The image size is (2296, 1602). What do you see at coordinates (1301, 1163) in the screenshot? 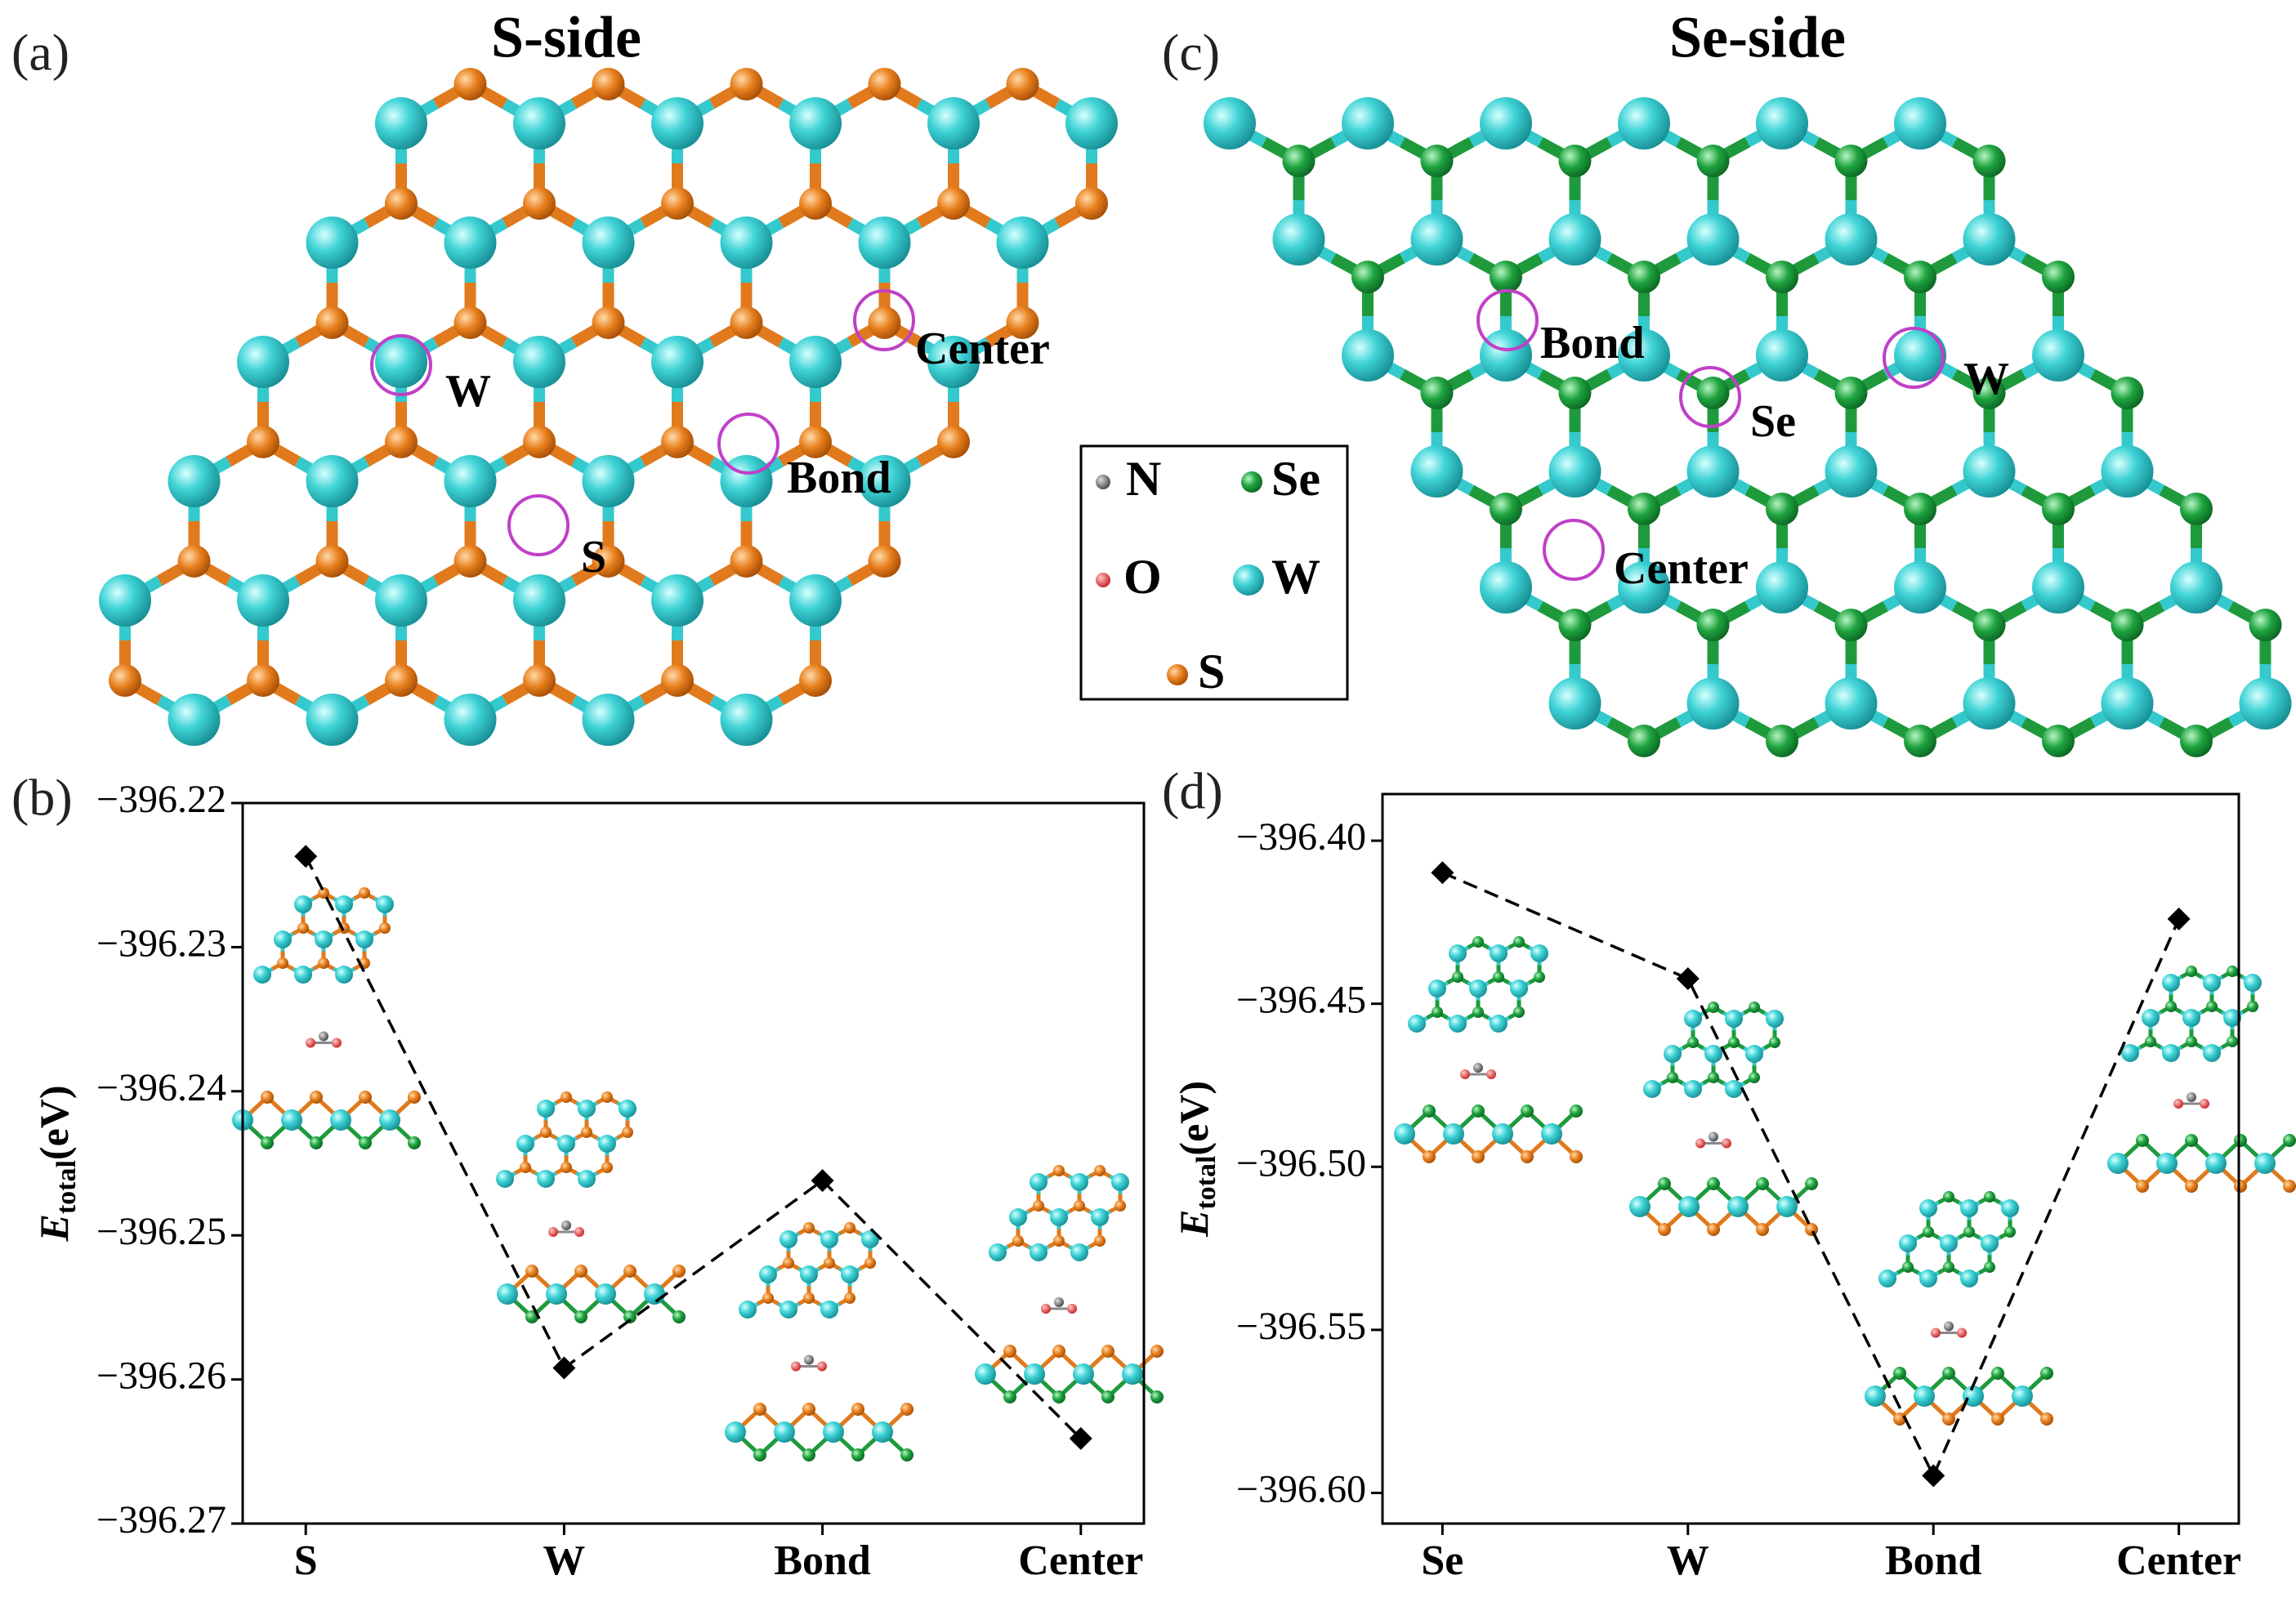
I see `y-tick-label: −396.50` at bounding box center [1301, 1163].